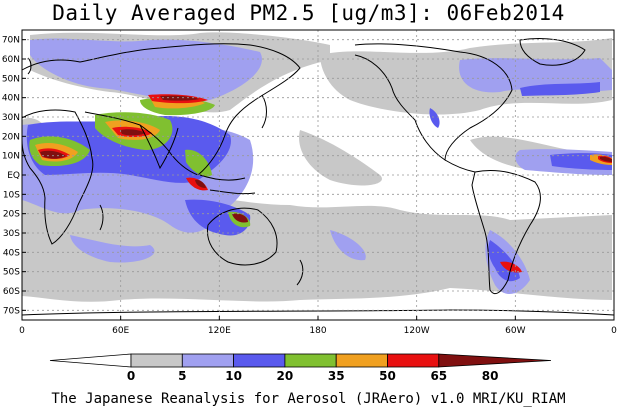 The image size is (617, 410). What do you see at coordinates (11, 99) in the screenshot?
I see `lat-label: 40N` at bounding box center [11, 99].